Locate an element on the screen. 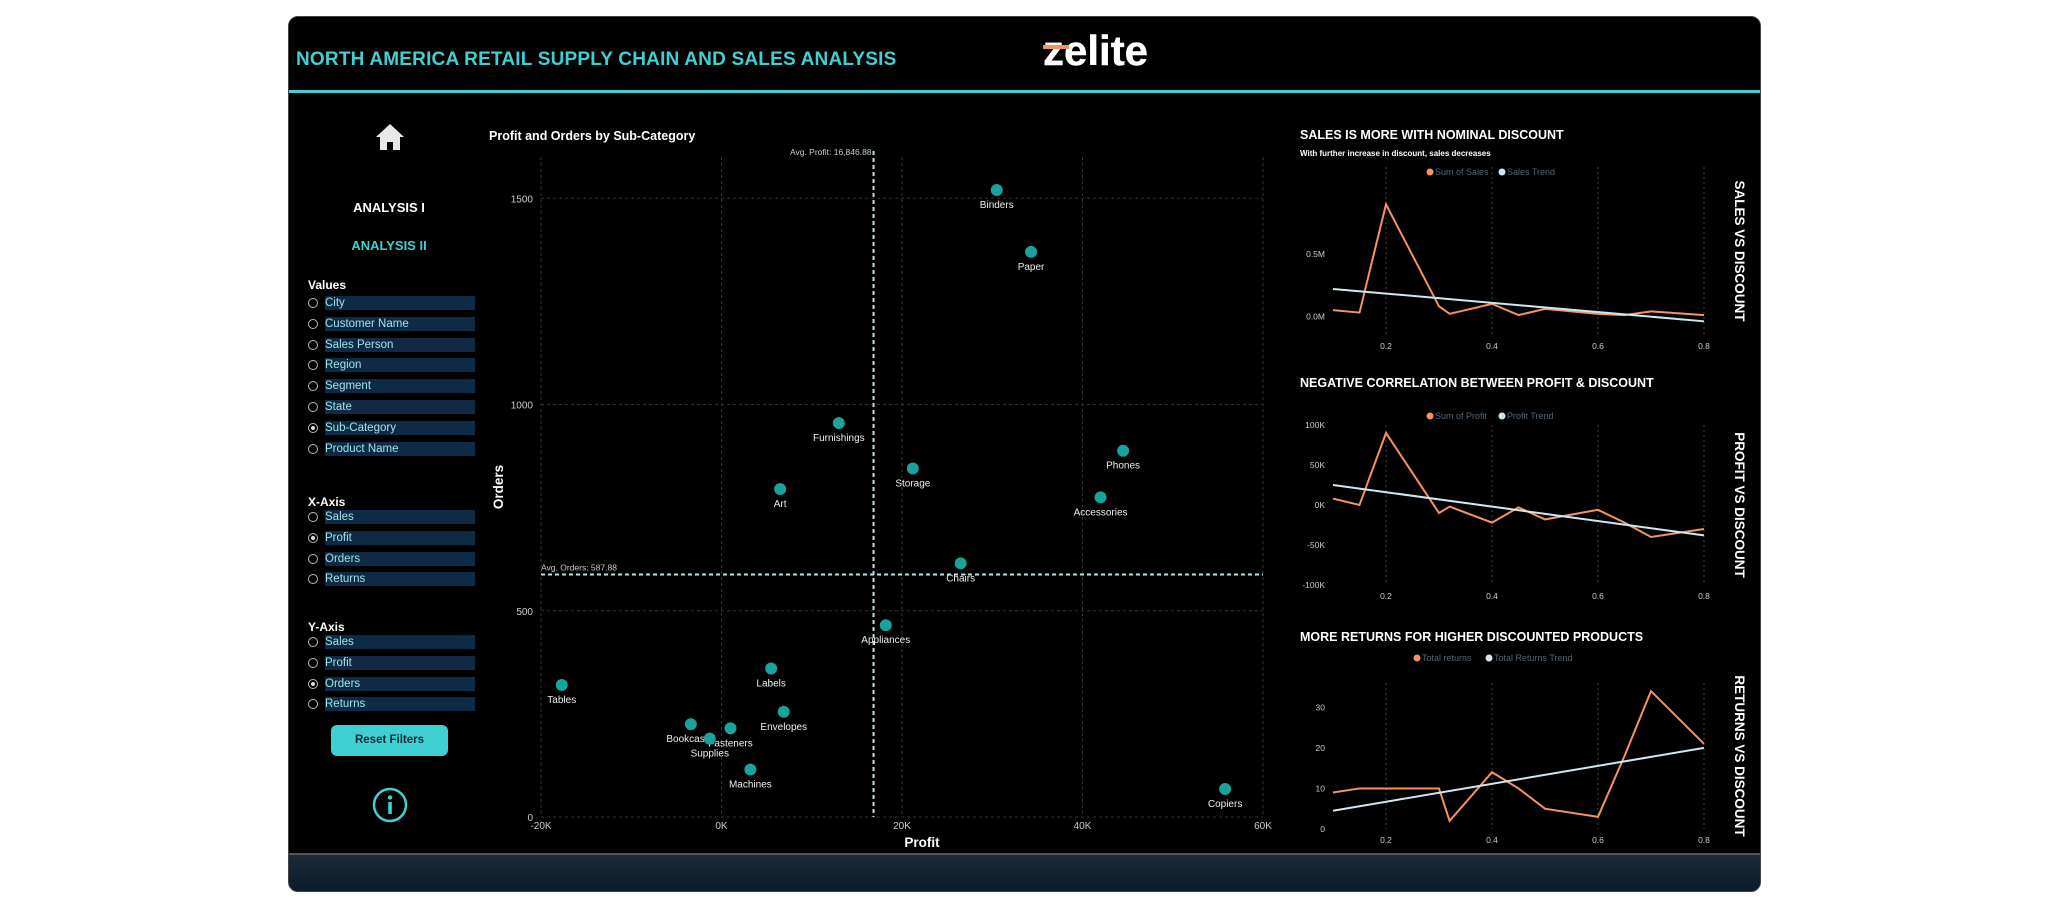 This screenshot has height=907, width=2048. logo-accent is located at coordinates (1056, 47).